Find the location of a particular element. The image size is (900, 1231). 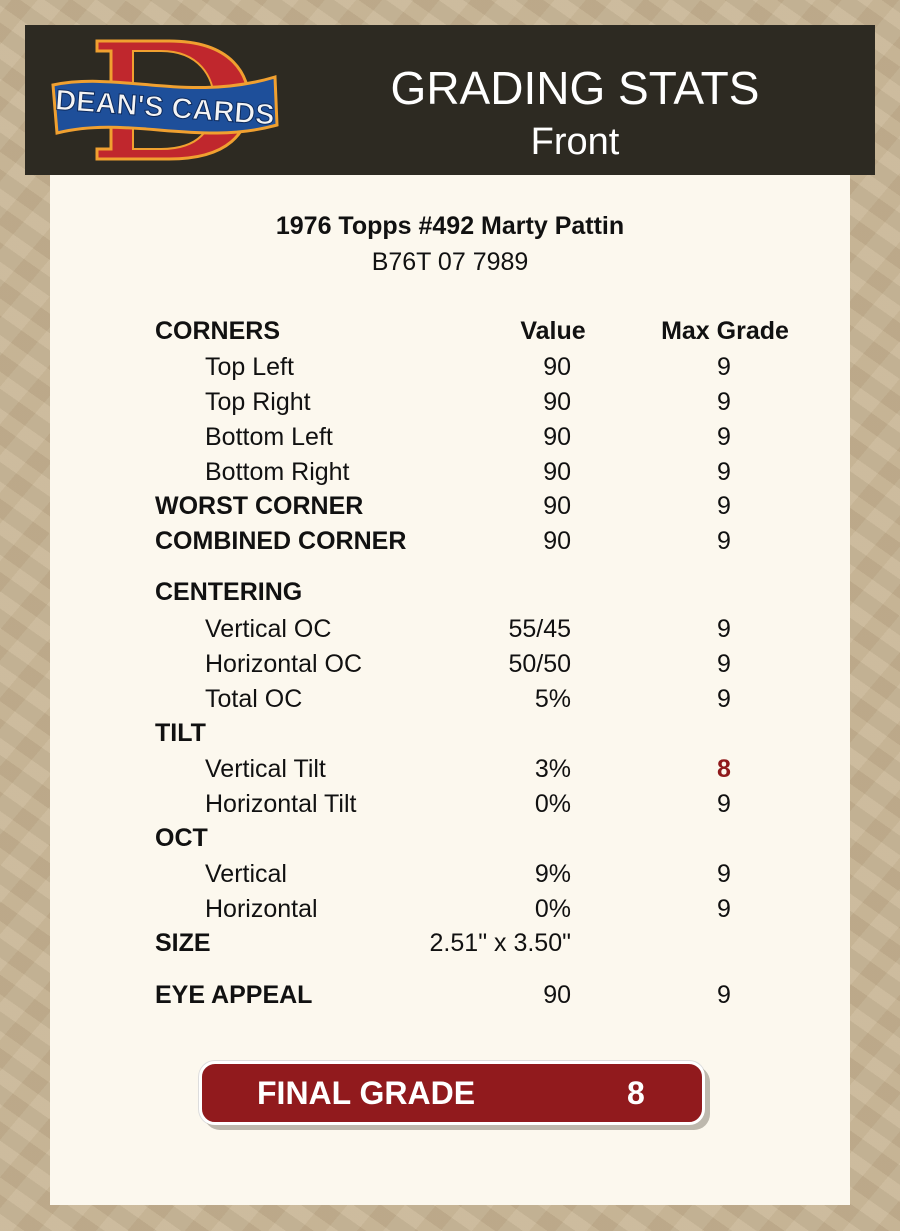

column-header-row: CORNERS Value Max Grade is located at coordinates (450, 331).